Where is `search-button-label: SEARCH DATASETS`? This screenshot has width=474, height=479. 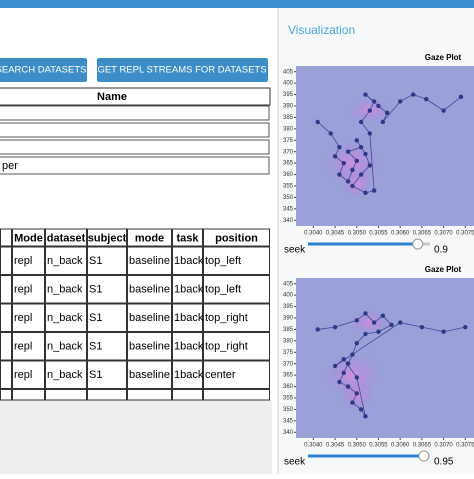 search-button-label: SEARCH DATASETS is located at coordinates (43, 70).